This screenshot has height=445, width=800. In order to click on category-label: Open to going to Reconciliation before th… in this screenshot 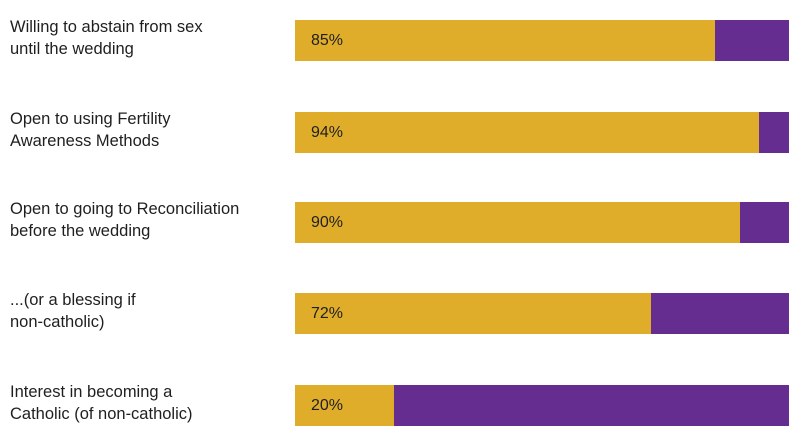, I will do `click(152, 220)`.